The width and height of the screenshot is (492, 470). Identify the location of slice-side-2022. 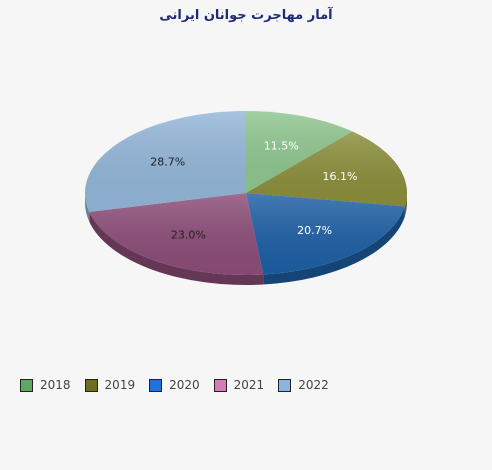
(87, 207).